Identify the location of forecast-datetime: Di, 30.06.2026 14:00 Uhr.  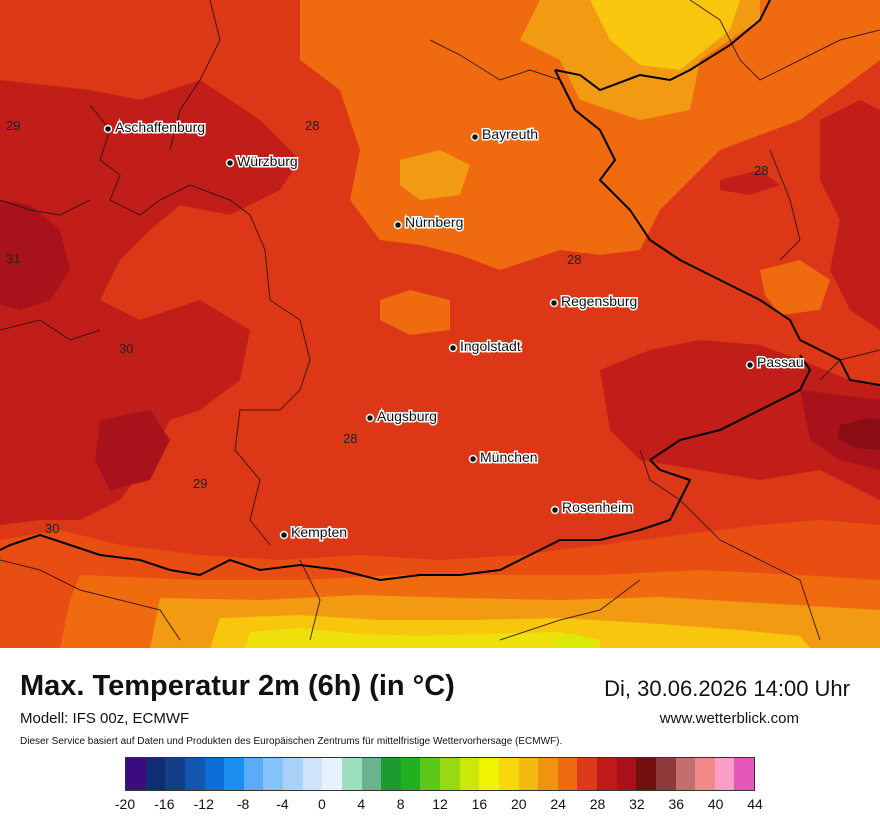
(727, 688).